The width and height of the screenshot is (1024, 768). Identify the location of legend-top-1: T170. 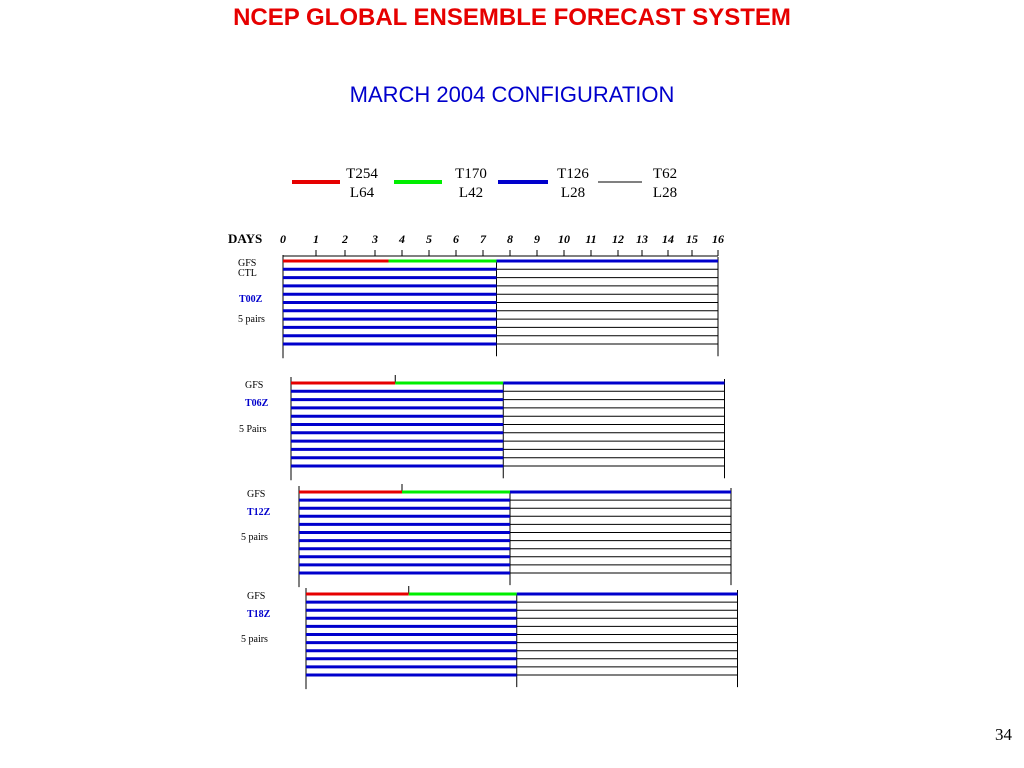
(471, 174).